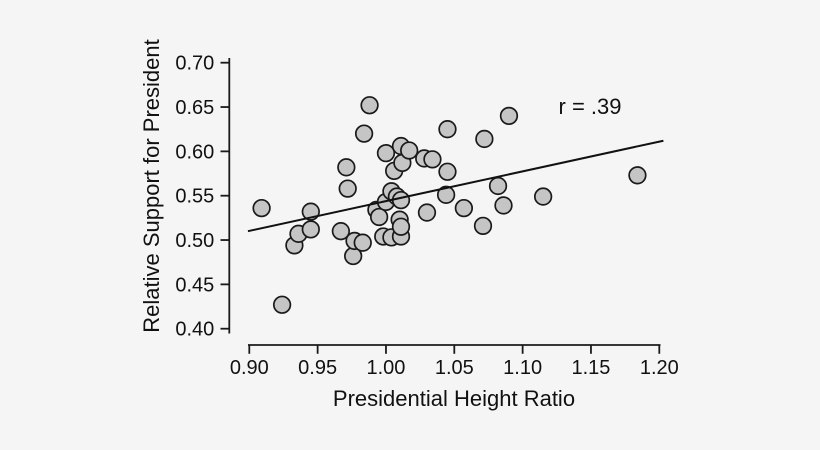 The image size is (820, 450). What do you see at coordinates (590, 368) in the screenshot?
I see `x-tick-label: 1.15` at bounding box center [590, 368].